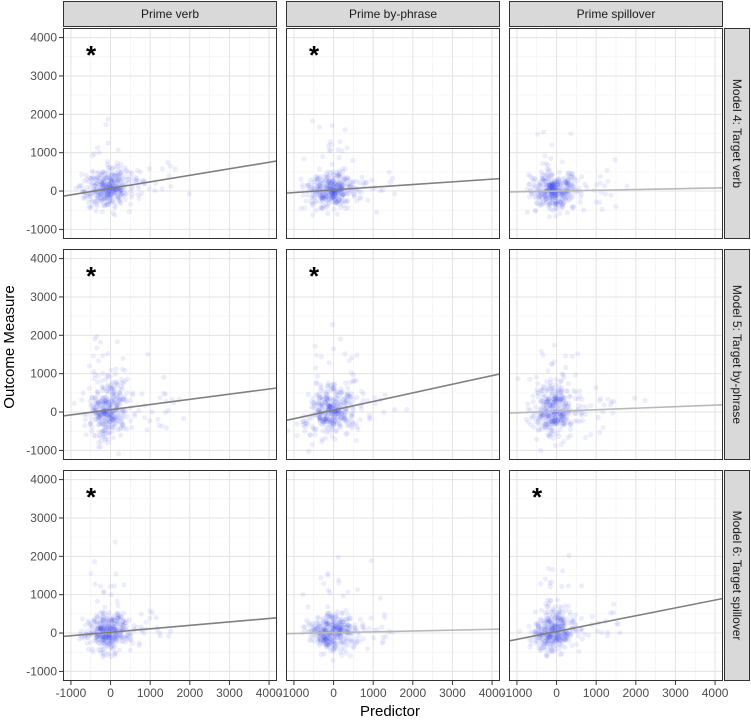 Image resolution: width=751 pixels, height=722 pixels. Describe the element at coordinates (170, 354) in the screenshot. I see `gridlines` at that location.